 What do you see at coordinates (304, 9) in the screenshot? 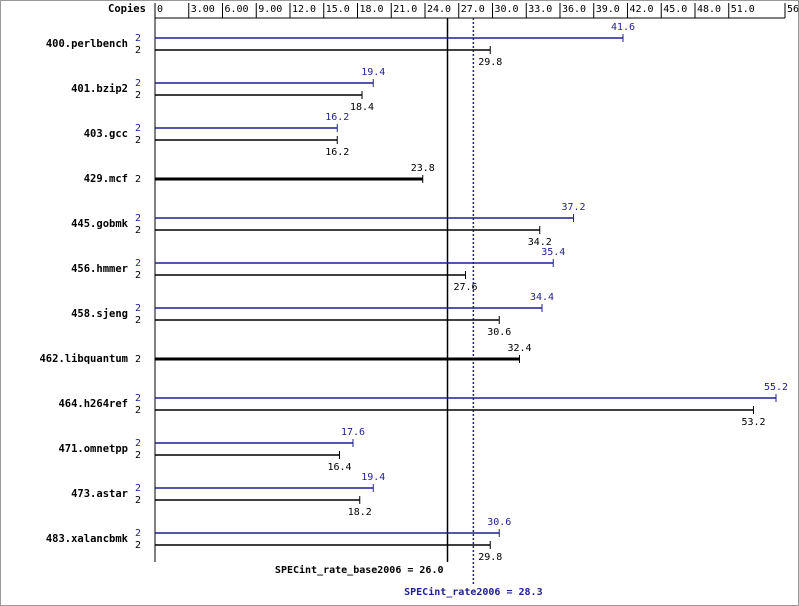
I see `x-tick-label: 12.0` at bounding box center [304, 9].